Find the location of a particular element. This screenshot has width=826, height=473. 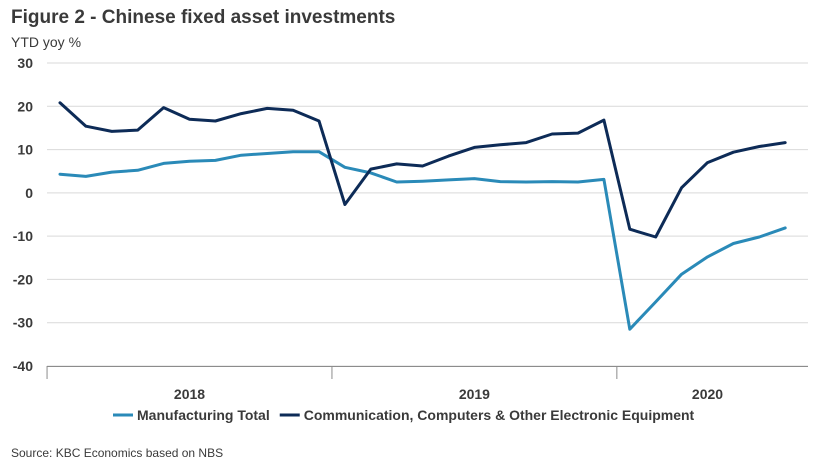

y-tick-label: -20 is located at coordinates (23, 279).